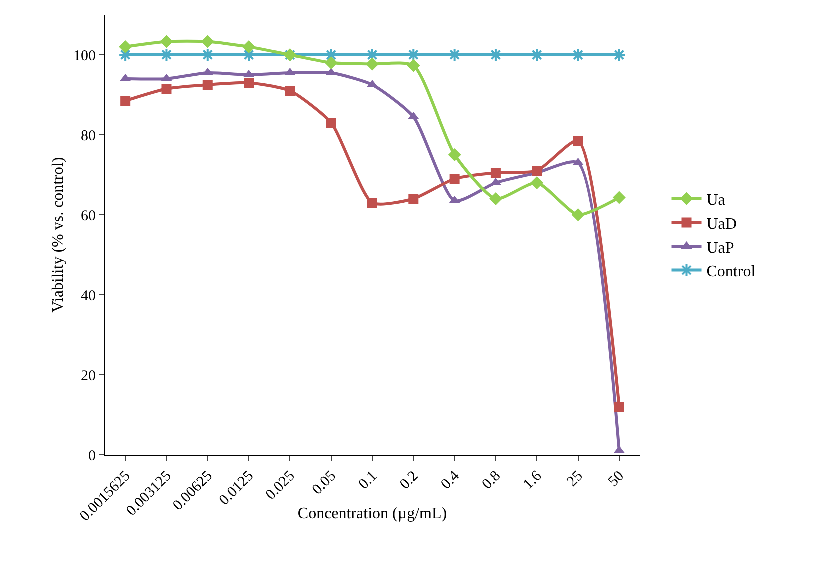  Describe the element at coordinates (325, 483) in the screenshot. I see `x-tick-label: 0.05` at that location.